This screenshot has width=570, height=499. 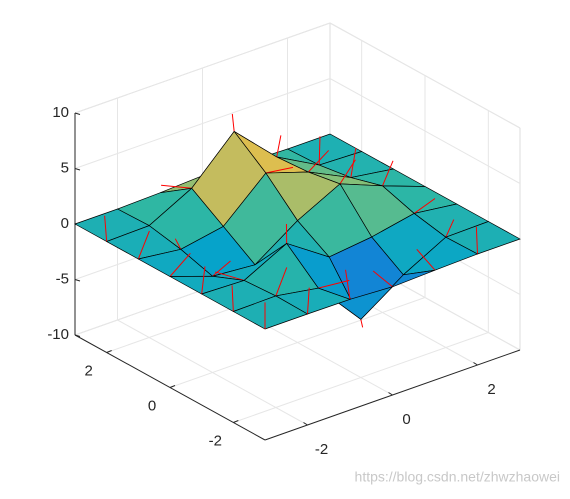 What do you see at coordinates (406, 419) in the screenshot?
I see `x-tick-label: 0` at bounding box center [406, 419].